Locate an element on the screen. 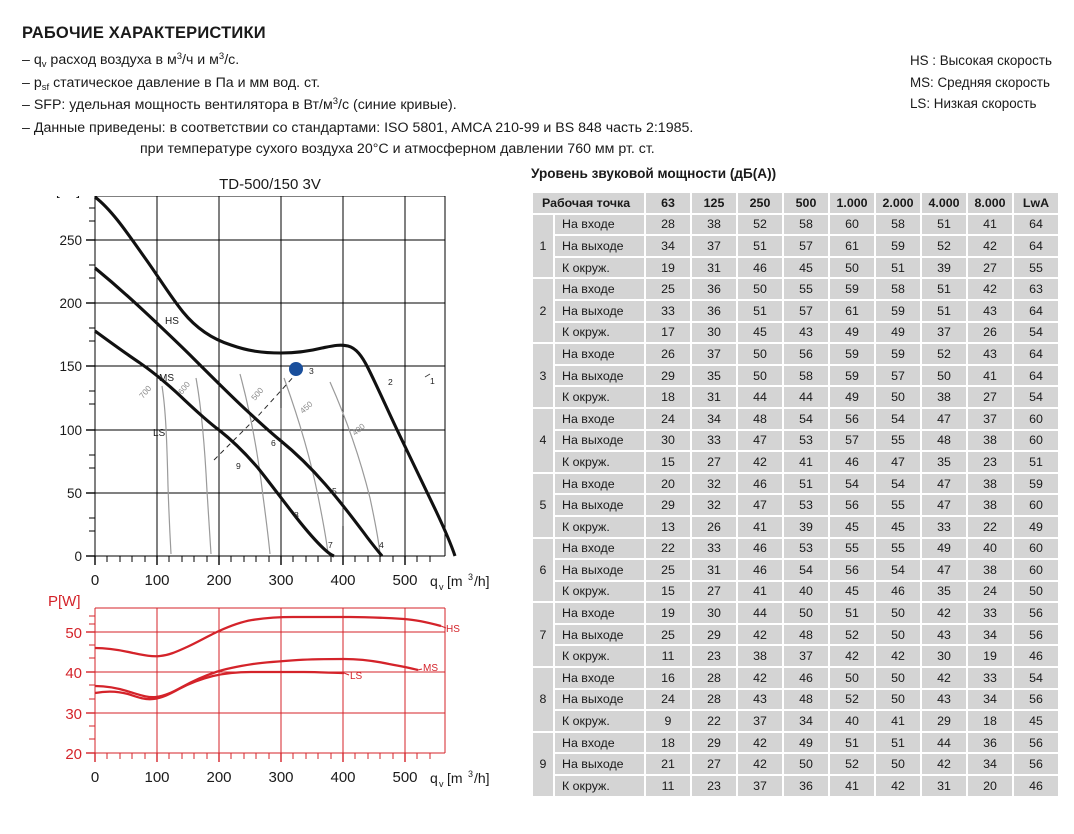 This screenshot has height=834, width=1074. svg-text: [Pa] is located at coordinates (68, 197).